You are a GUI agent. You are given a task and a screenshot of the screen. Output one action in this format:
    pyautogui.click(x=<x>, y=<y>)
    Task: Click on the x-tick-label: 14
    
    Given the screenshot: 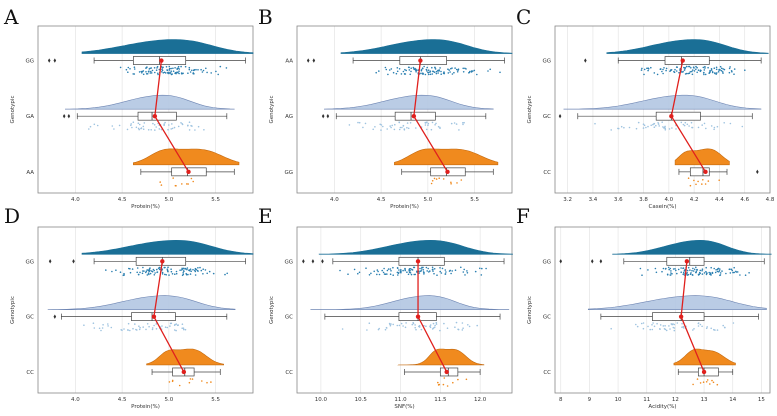 What is the action you would take?
    pyautogui.click(x=732, y=400)
    